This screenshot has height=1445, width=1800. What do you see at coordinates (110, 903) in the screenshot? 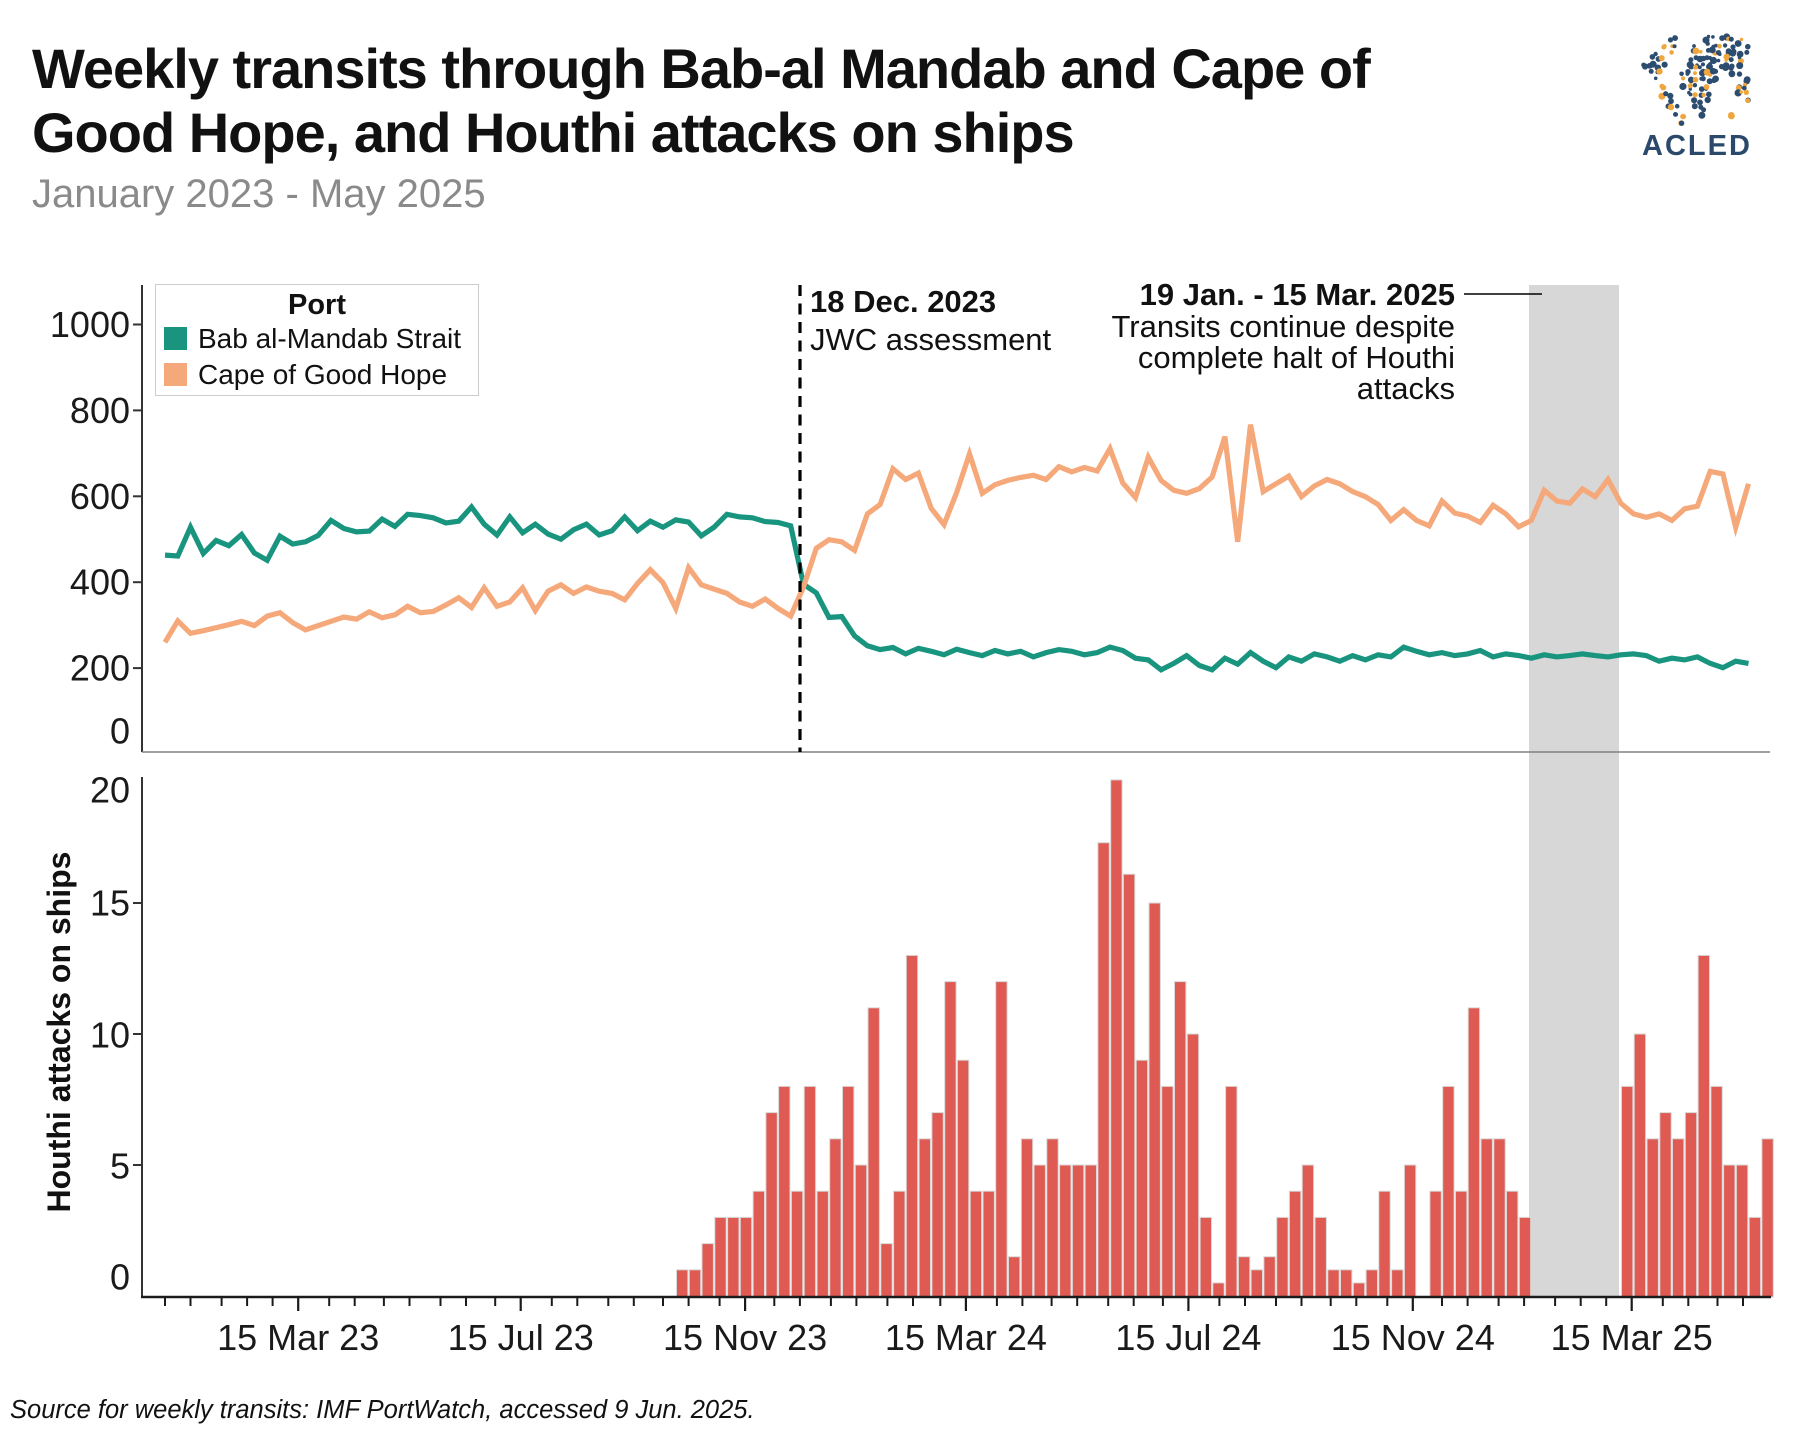
I see `svg-text: 15` at bounding box center [110, 903].